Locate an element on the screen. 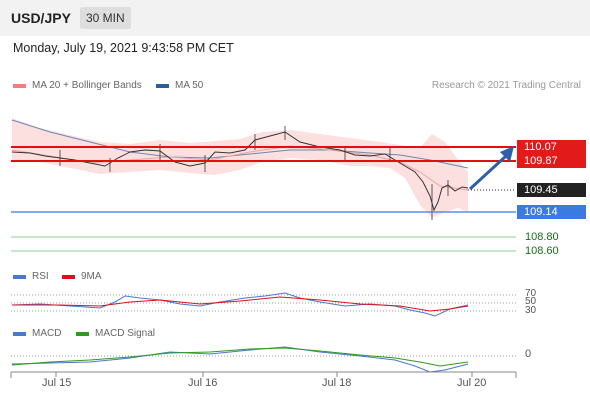 The width and height of the screenshot is (590, 400). rsi-label-50: 50 is located at coordinates (531, 301).